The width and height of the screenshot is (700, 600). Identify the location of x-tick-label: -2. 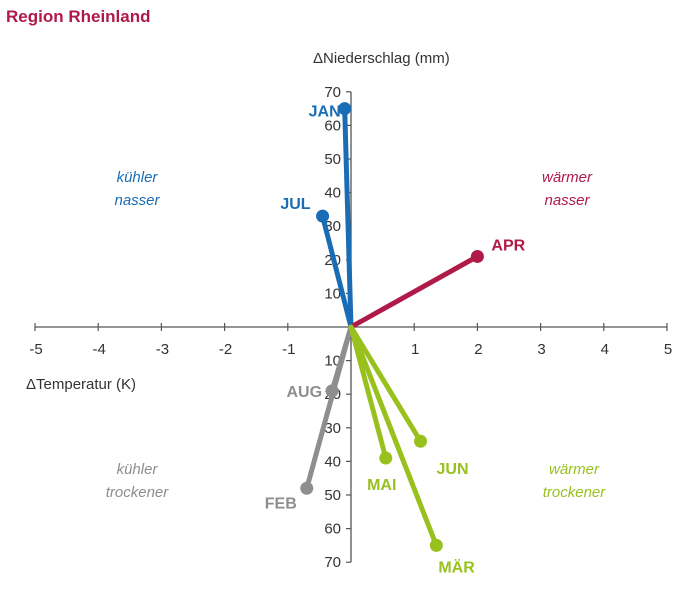
(225, 349).